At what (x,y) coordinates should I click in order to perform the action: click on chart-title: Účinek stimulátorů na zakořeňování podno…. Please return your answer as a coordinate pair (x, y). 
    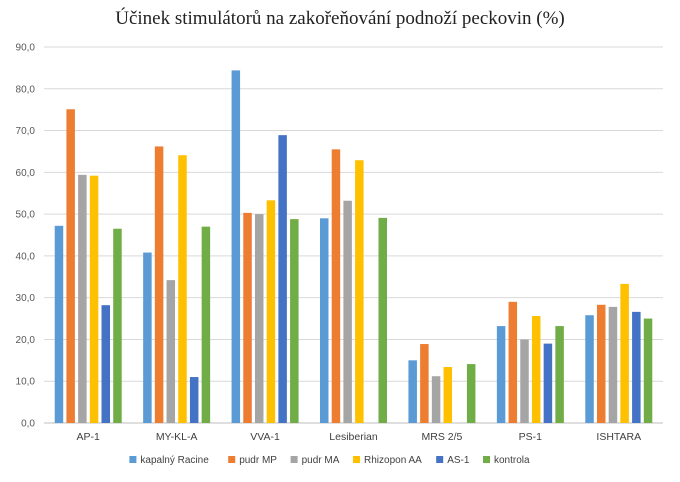
    Looking at the image, I should click on (340, 18).